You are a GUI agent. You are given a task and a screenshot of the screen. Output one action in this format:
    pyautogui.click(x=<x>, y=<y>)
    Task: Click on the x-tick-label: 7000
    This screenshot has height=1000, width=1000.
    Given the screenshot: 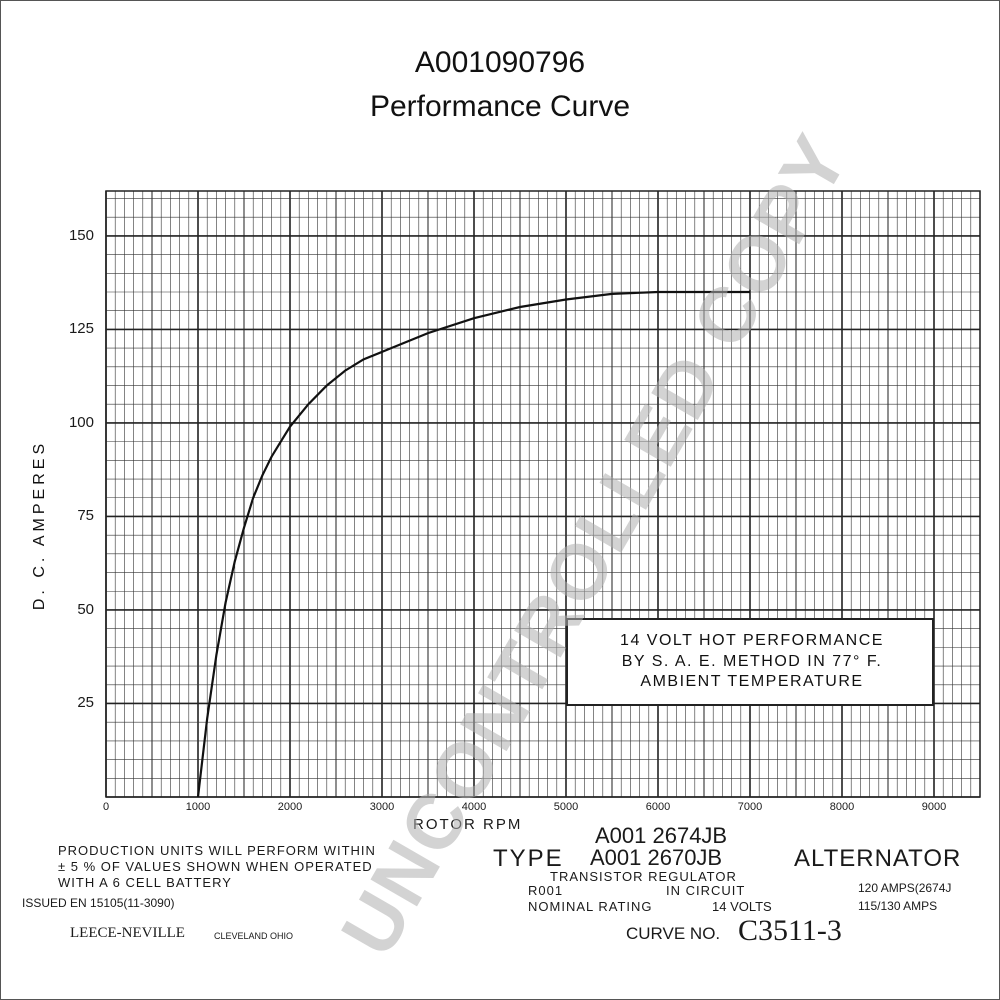 What is the action you would take?
    pyautogui.click(x=750, y=807)
    